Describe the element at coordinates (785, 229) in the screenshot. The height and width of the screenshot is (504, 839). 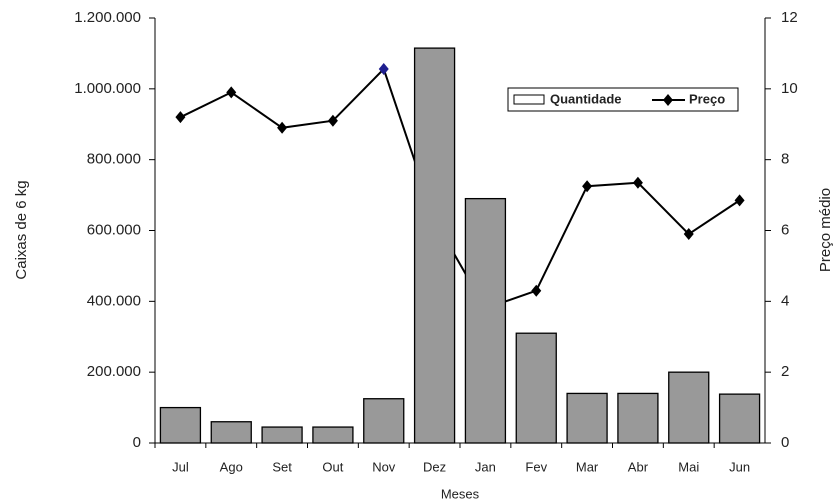
I see `y2-tick-label: 6` at that location.